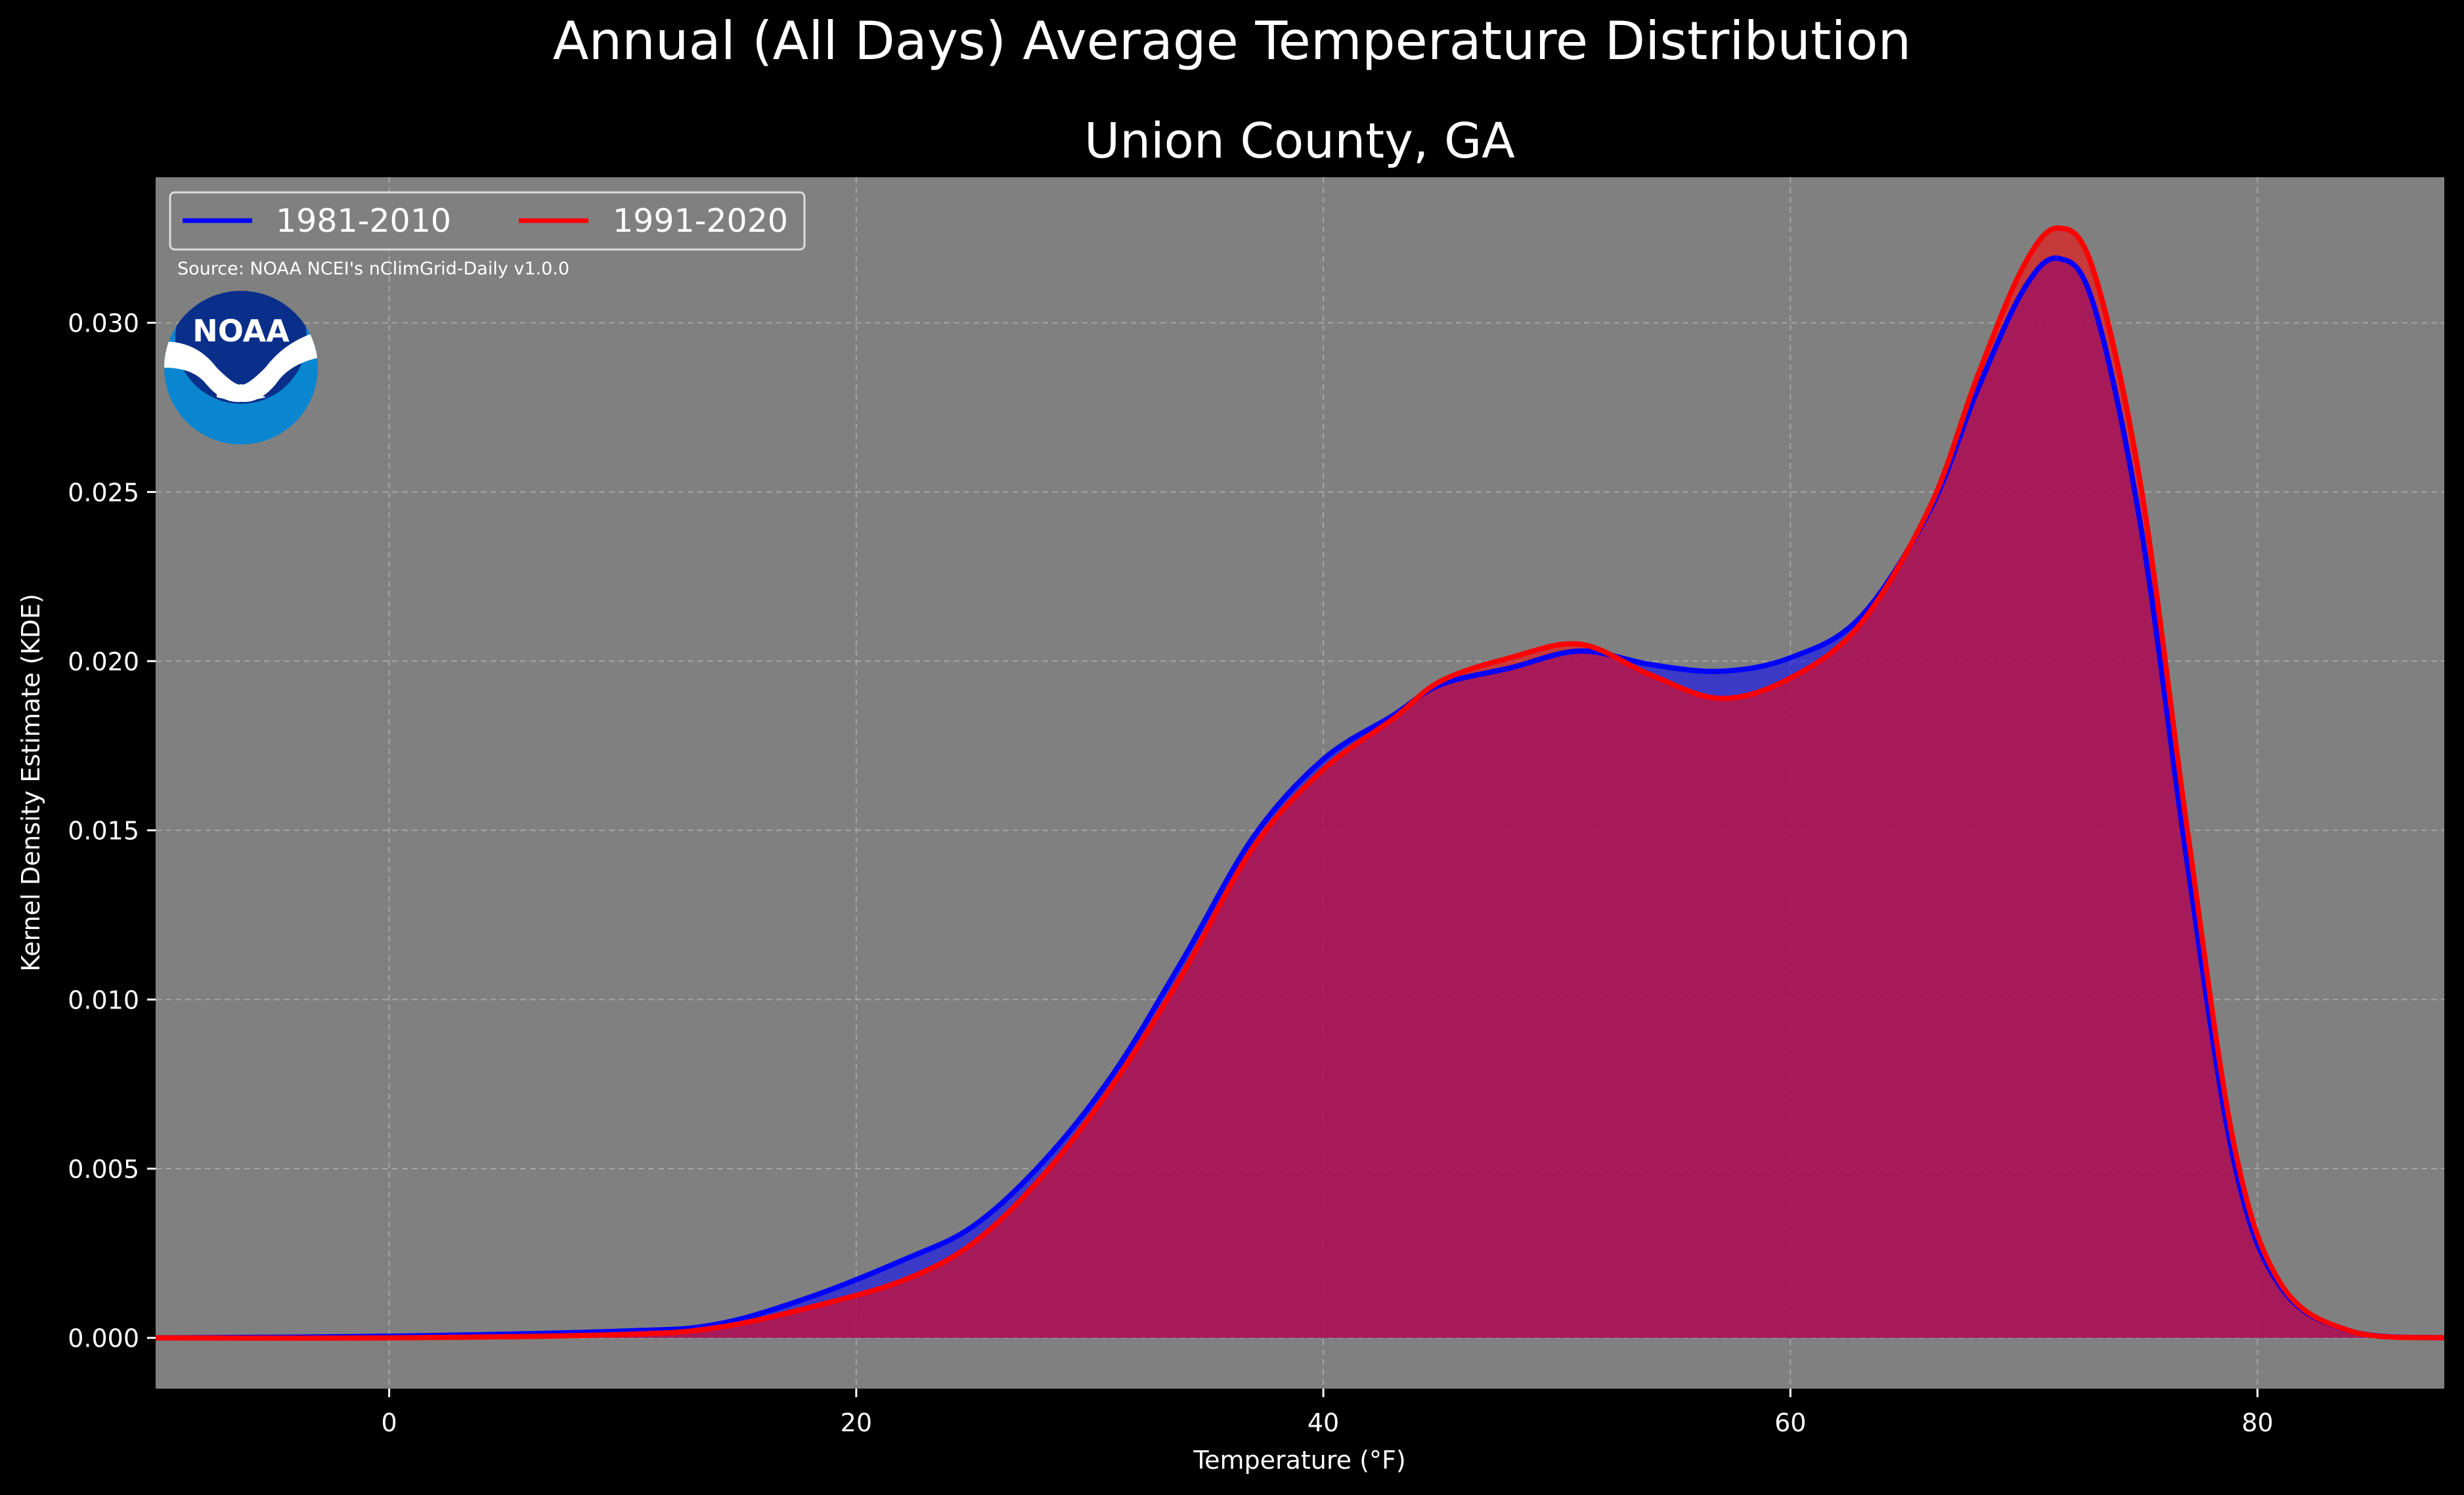 The width and height of the screenshot is (2464, 1495). What do you see at coordinates (389, 1422) in the screenshot?
I see `x-tick-label: 0` at bounding box center [389, 1422].